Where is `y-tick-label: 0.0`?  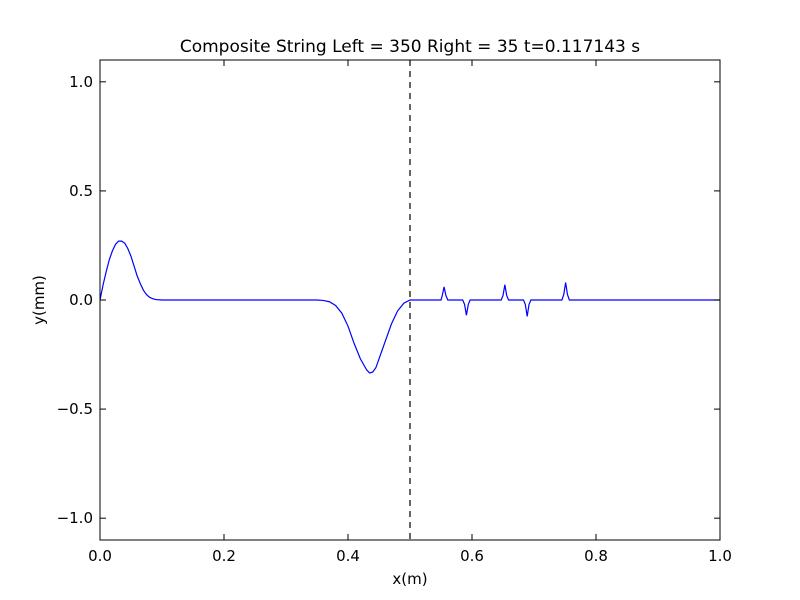
y-tick-label: 0.0 is located at coordinates (81, 300).